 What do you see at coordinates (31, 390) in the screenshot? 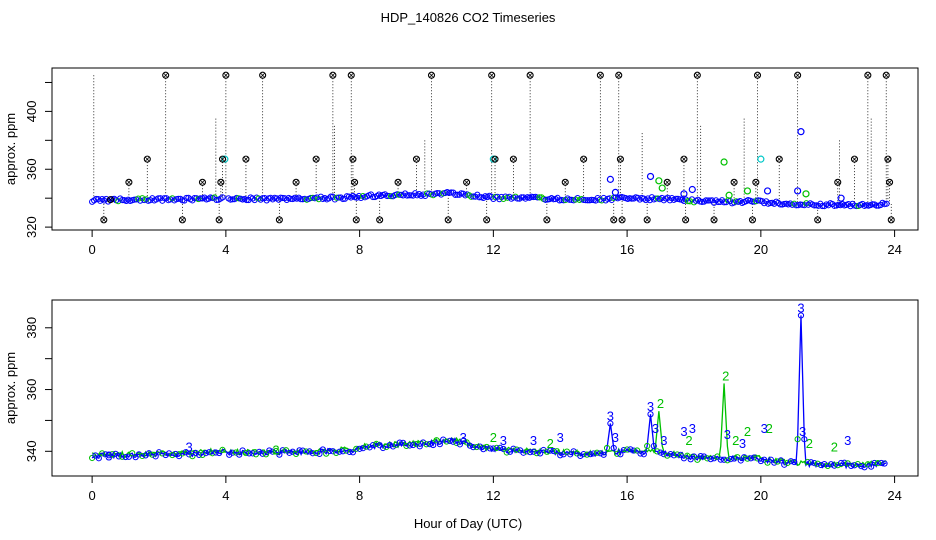
I see `y-tick-label: 360` at bounding box center [31, 390].